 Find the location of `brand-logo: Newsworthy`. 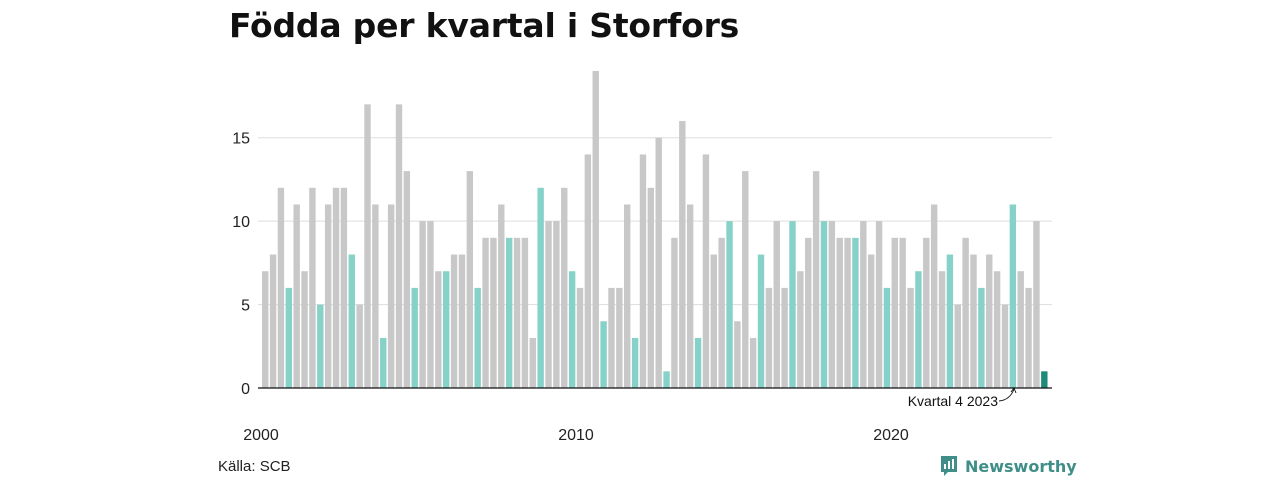

brand-logo: Newsworthy is located at coordinates (1008, 466).